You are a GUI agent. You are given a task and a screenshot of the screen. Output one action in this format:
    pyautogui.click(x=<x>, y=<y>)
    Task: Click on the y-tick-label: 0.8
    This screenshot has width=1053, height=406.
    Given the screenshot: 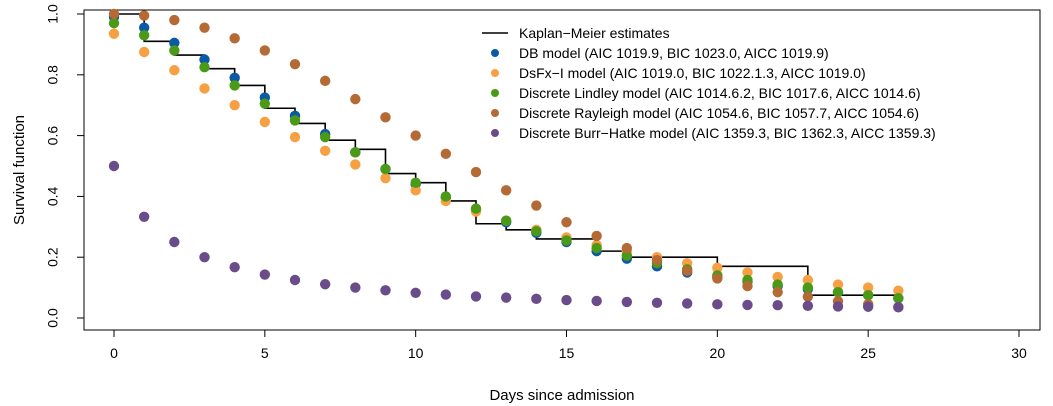 What is the action you would take?
    pyautogui.click(x=53, y=75)
    